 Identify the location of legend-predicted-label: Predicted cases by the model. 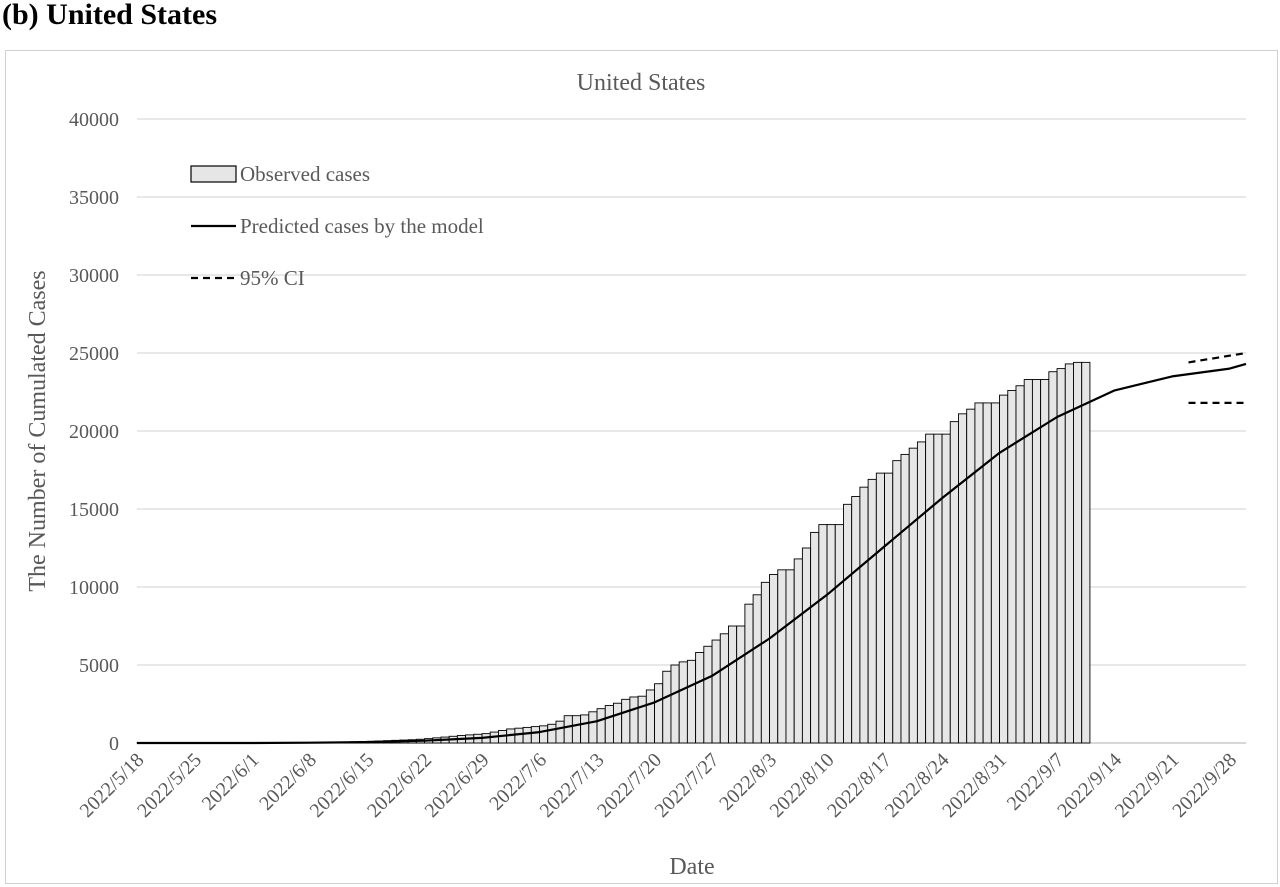
(362, 226).